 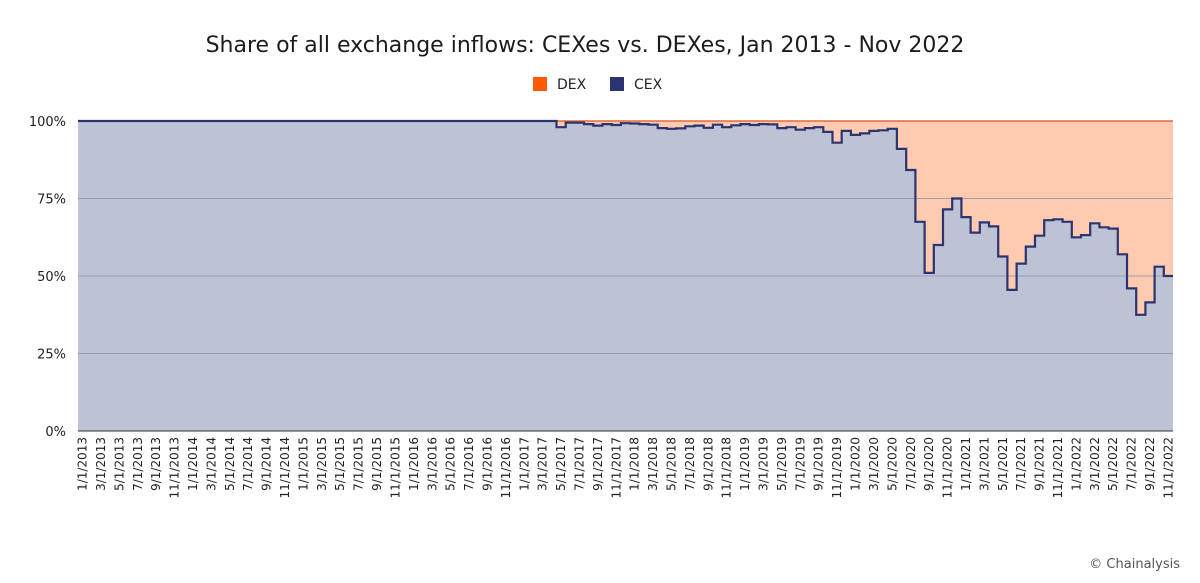 What do you see at coordinates (690, 464) in the screenshot?
I see `x-tick-label: 7/1/2018` at bounding box center [690, 464].